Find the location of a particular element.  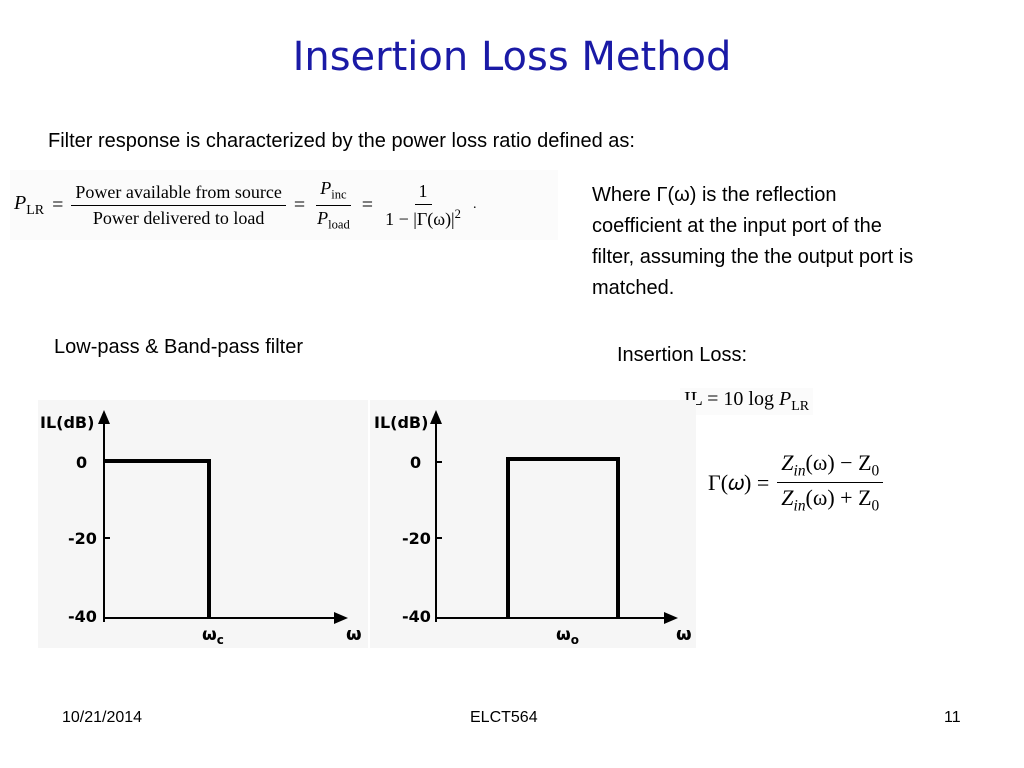

gamma-formula: Γ(𝜔) = Zin(ω) − Z0 Zin(ω) + Z0 is located at coordinates (796, 483).